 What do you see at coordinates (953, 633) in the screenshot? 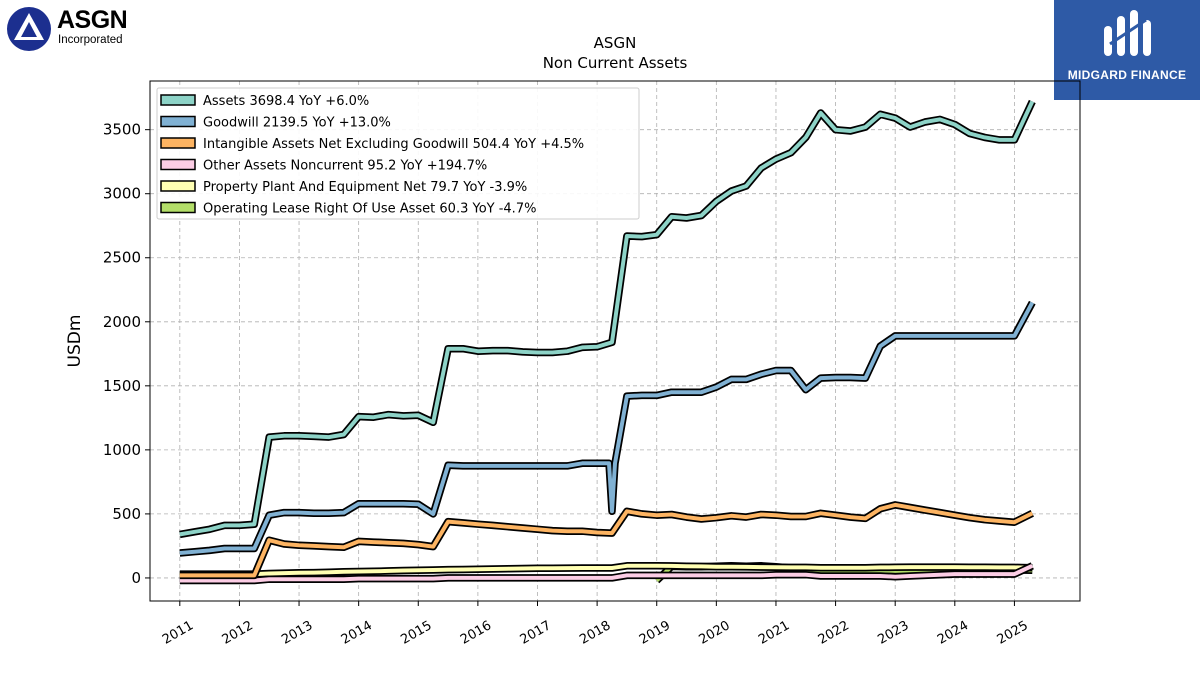
I see `x-tick-label: 2024` at bounding box center [953, 633].